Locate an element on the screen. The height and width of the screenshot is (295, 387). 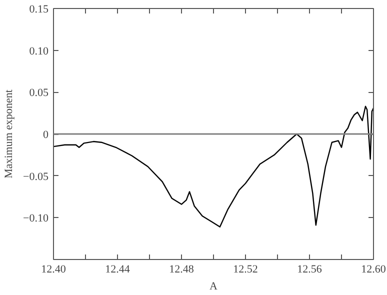
y-tick-label: −0.05 is located at coordinates (36, 176).